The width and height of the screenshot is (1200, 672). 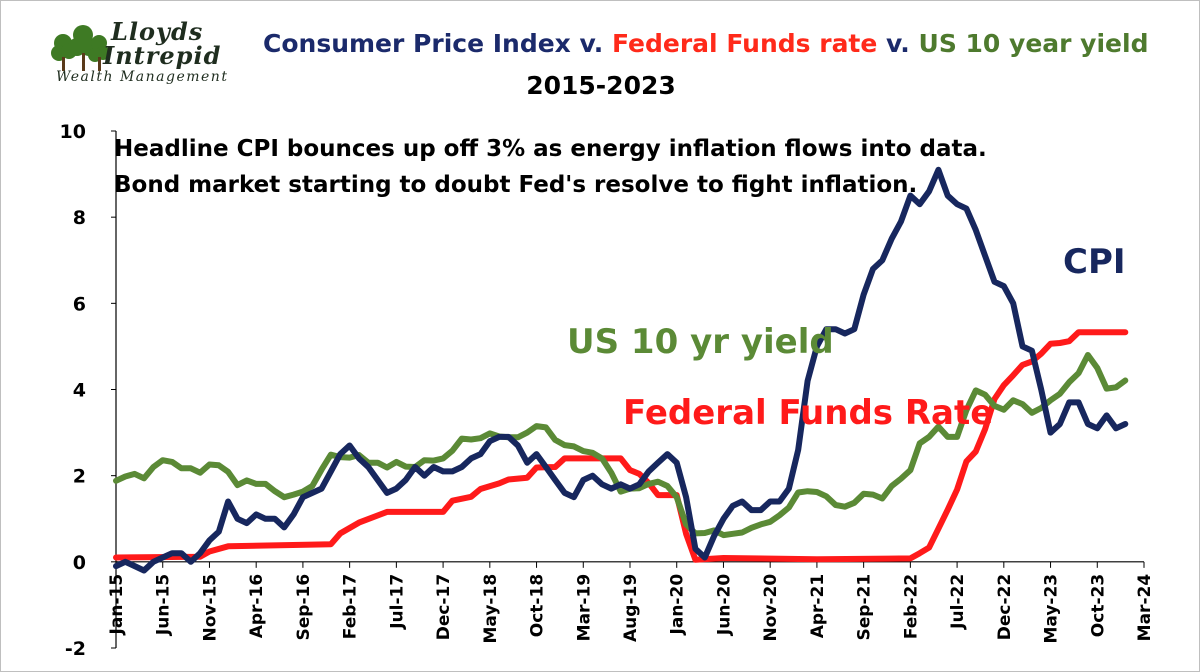 I want to click on x-tick-label: May-18, so click(x=491, y=609).